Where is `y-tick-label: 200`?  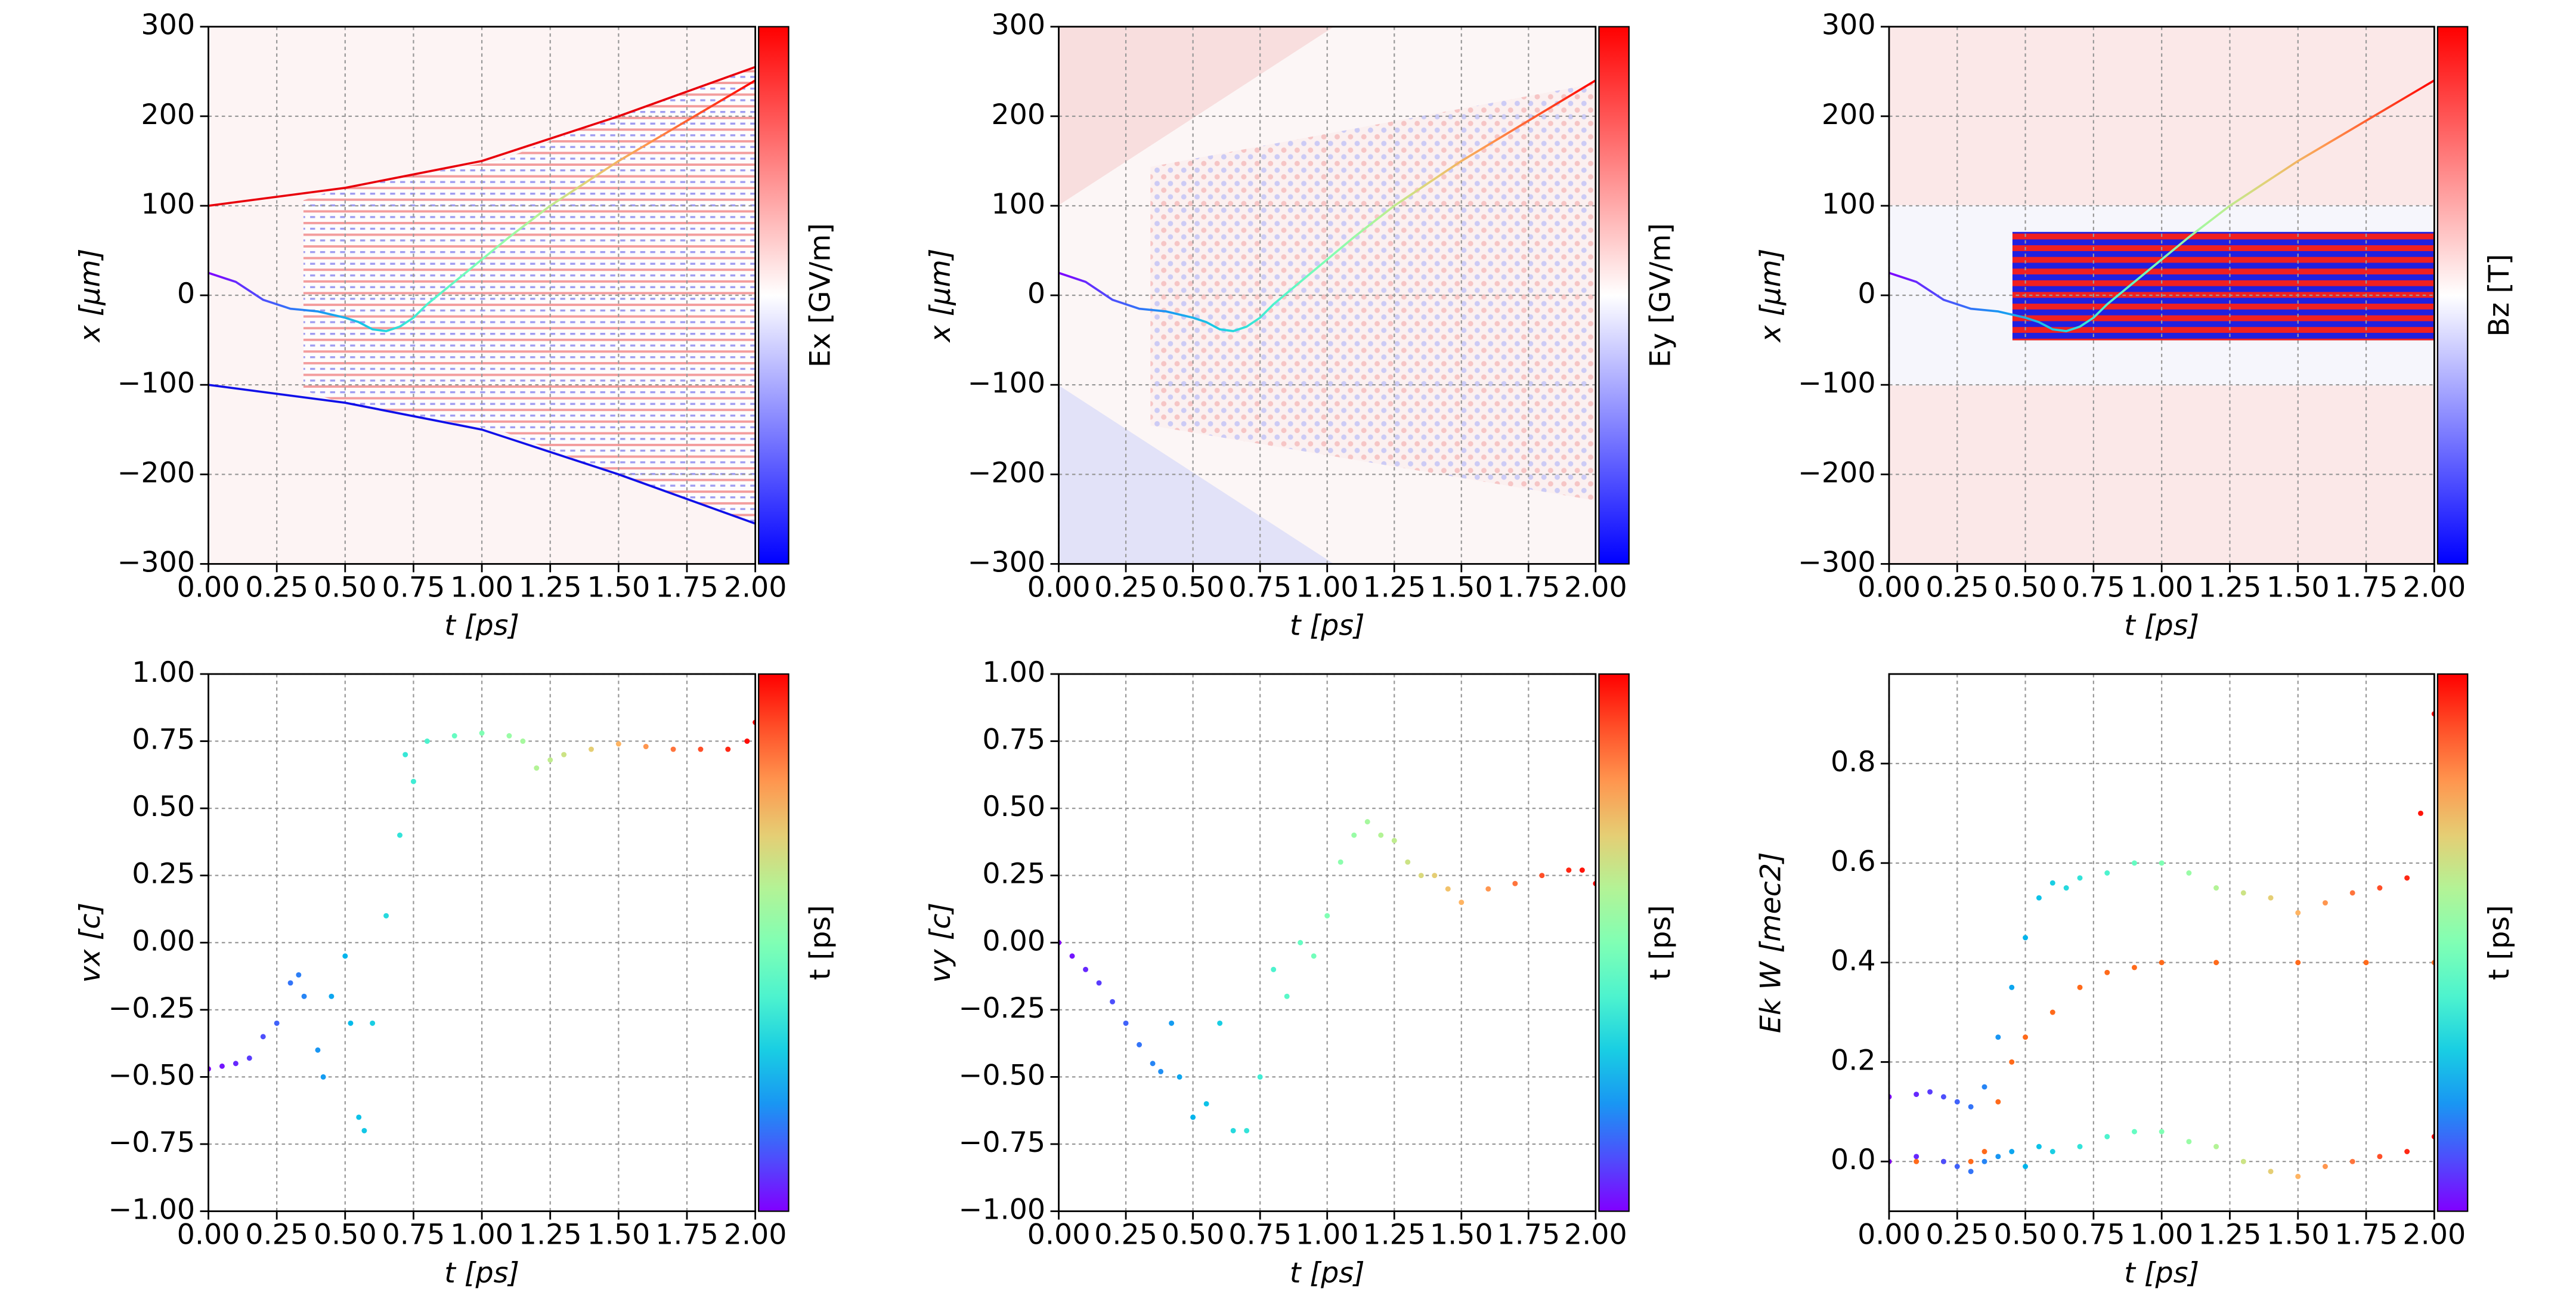
y-tick-label: 200 is located at coordinates (1018, 114).